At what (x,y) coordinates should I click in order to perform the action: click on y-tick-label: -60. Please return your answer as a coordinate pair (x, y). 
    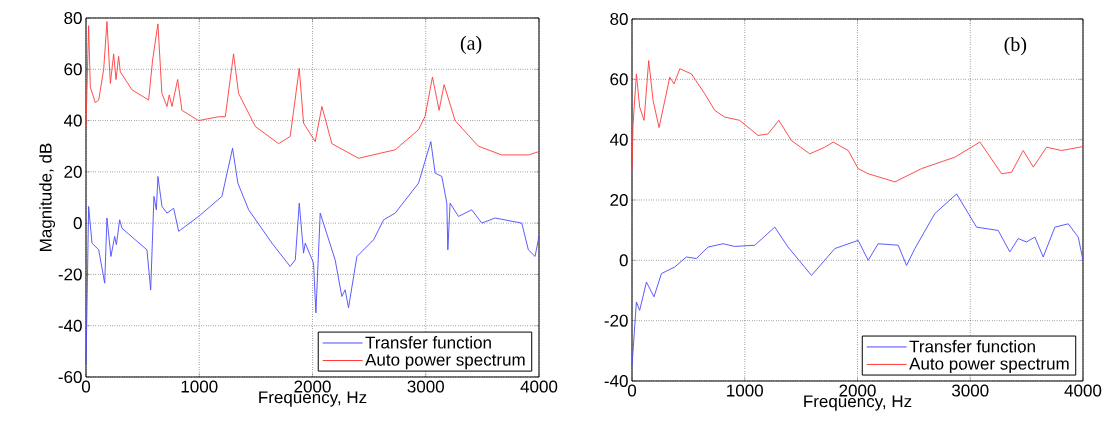
    Looking at the image, I should click on (70, 377).